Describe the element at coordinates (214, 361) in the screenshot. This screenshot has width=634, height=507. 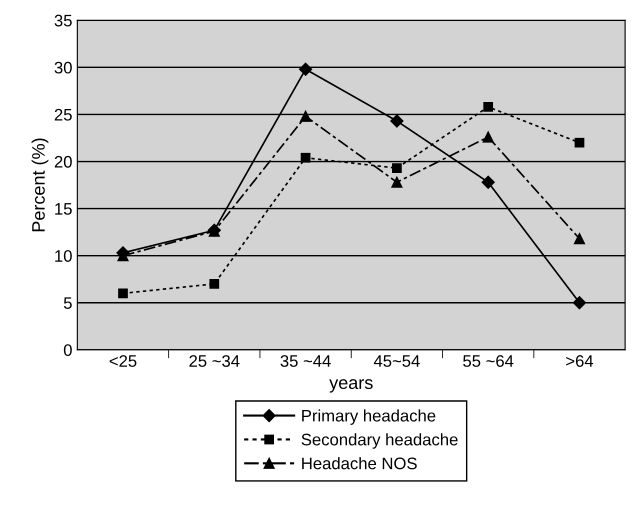
I see `x-tick-label: 25 ~34` at that location.